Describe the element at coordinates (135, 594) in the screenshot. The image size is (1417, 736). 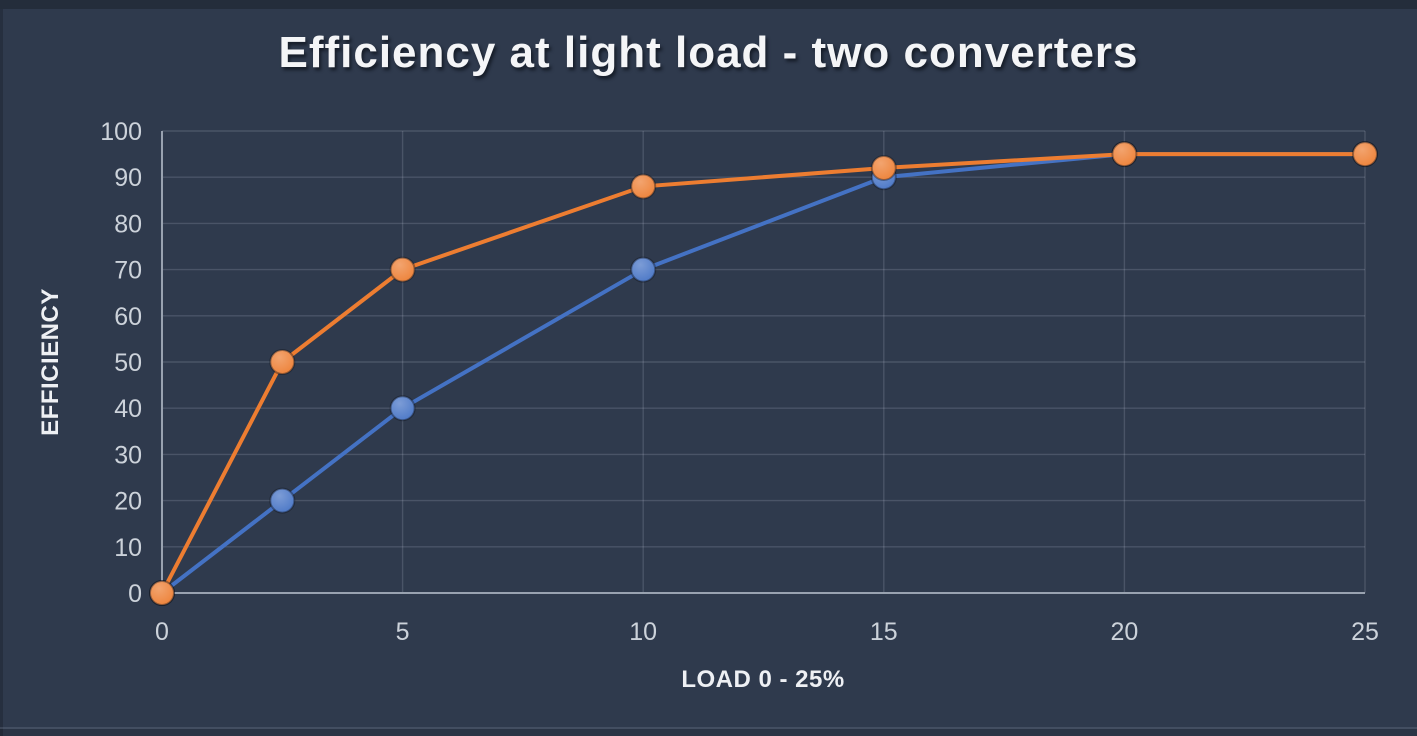
I see `y-tick-label: 0` at that location.